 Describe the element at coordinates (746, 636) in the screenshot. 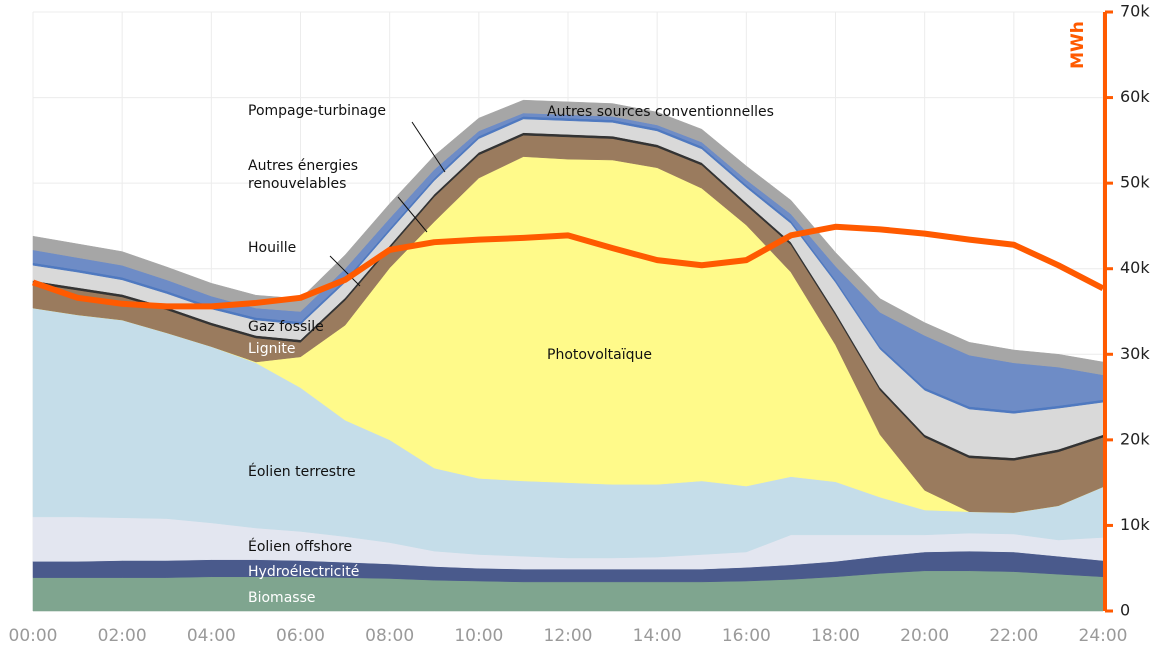

I see `x-tick-label: 16:00` at that location.